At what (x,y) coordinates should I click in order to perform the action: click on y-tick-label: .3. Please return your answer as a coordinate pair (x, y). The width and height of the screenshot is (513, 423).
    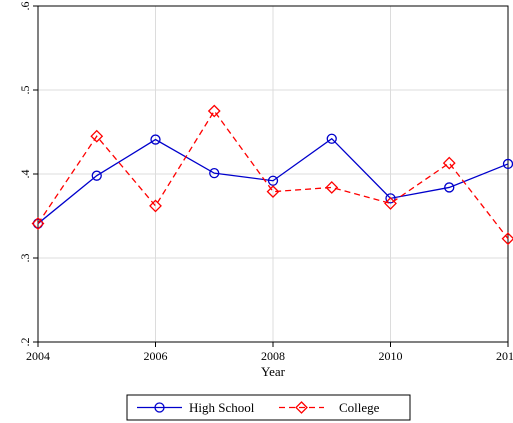
    Looking at the image, I should click on (25, 258).